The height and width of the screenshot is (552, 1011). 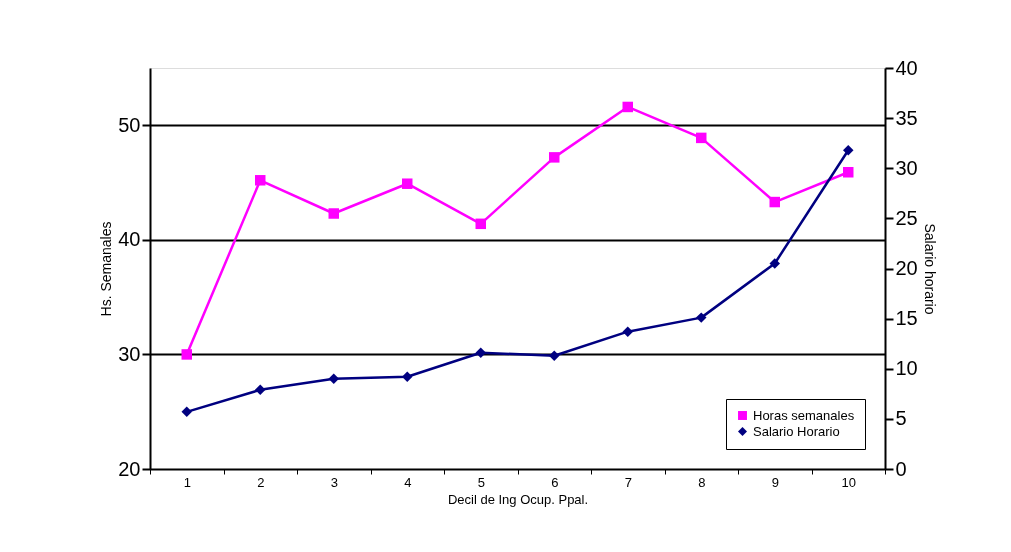 I want to click on legend-label: Horas semanales, so click(x=804, y=415).